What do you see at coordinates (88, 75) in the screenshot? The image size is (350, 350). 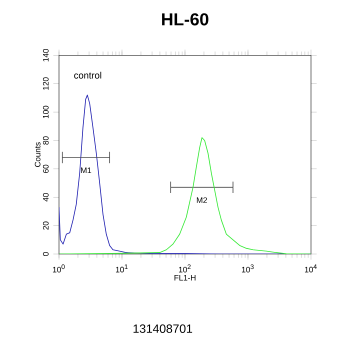 I see `annotation: control` at bounding box center [88, 75].